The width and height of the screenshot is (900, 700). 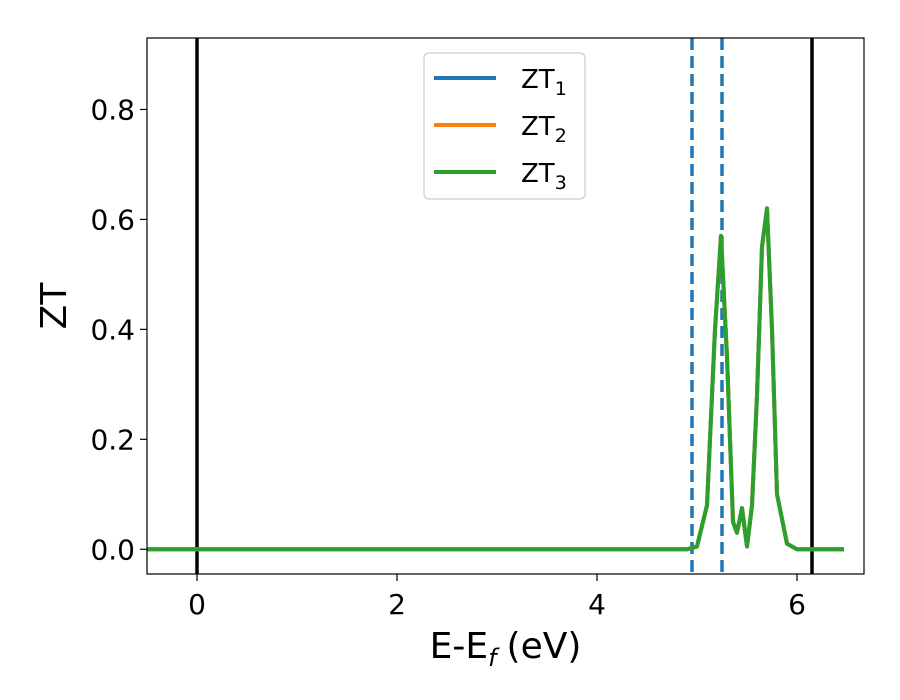 I want to click on y-tick-label: 0.8, so click(x=112, y=109).